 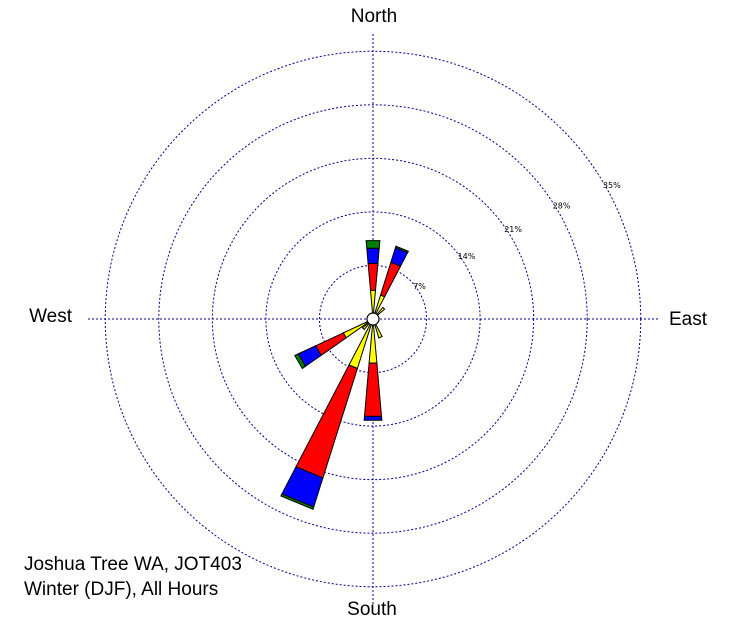 I want to click on grid-ring, so click(x=373, y=319).